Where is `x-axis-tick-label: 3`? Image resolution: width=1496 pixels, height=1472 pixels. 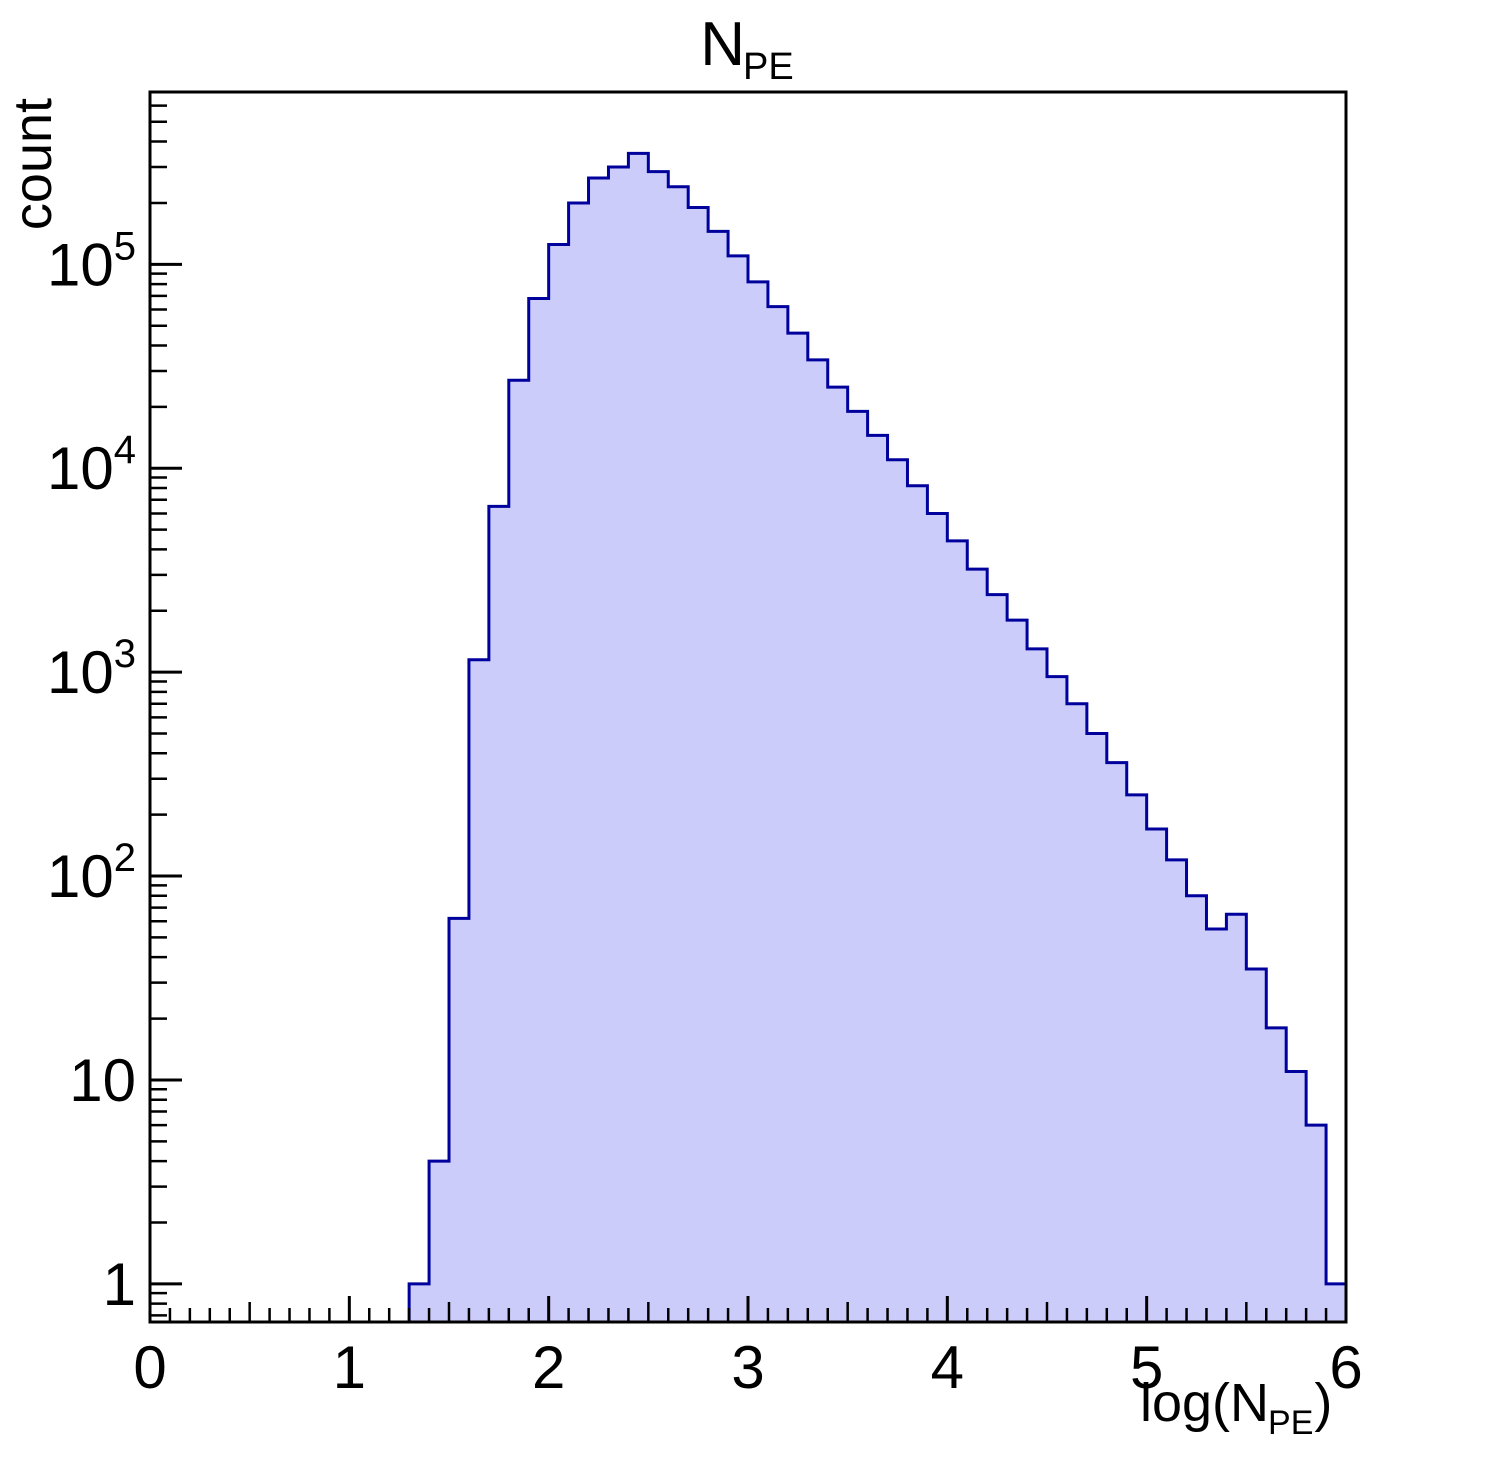 x-axis-tick-label: 3 is located at coordinates (747, 1367).